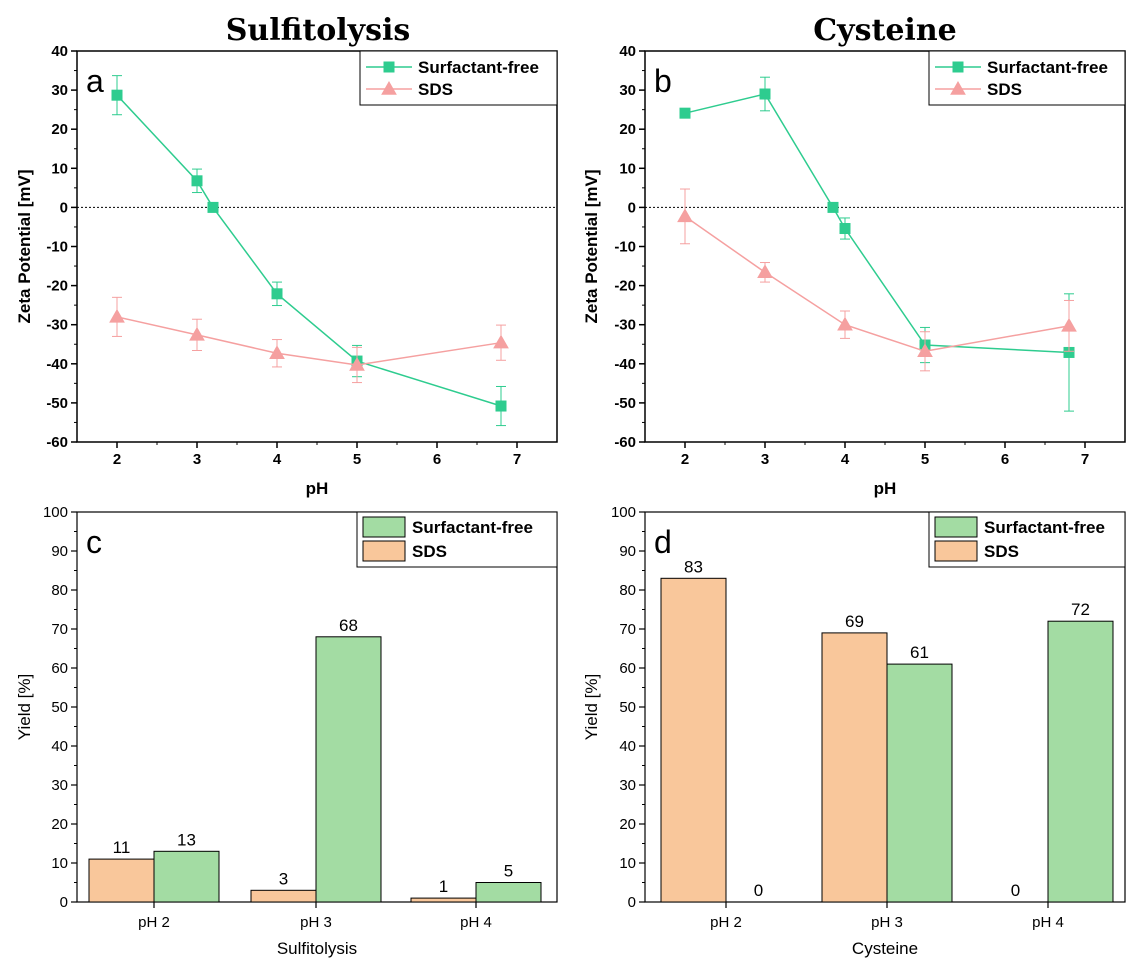  Describe the element at coordinates (476, 922) in the screenshot. I see `x-tick-label: pH 4` at that location.